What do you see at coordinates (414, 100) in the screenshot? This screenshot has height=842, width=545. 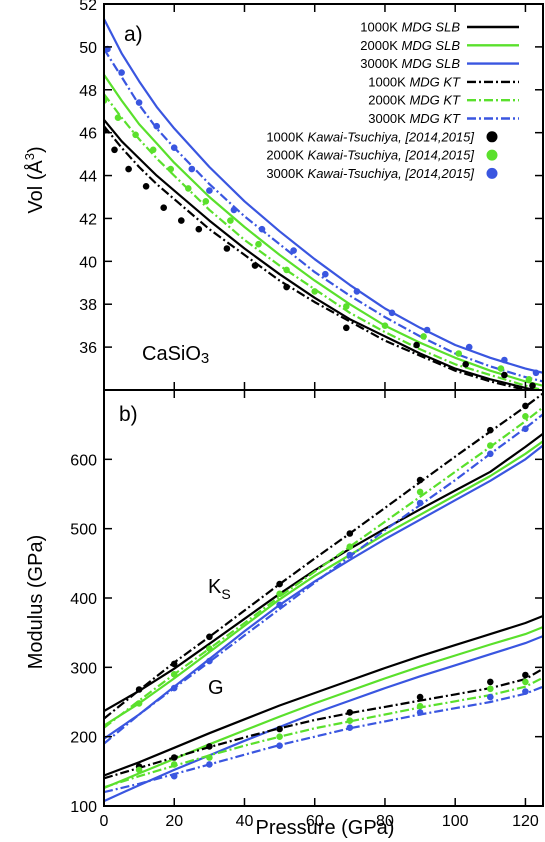 I see `legend-label-4: 2000K MDG KT` at bounding box center [414, 100].